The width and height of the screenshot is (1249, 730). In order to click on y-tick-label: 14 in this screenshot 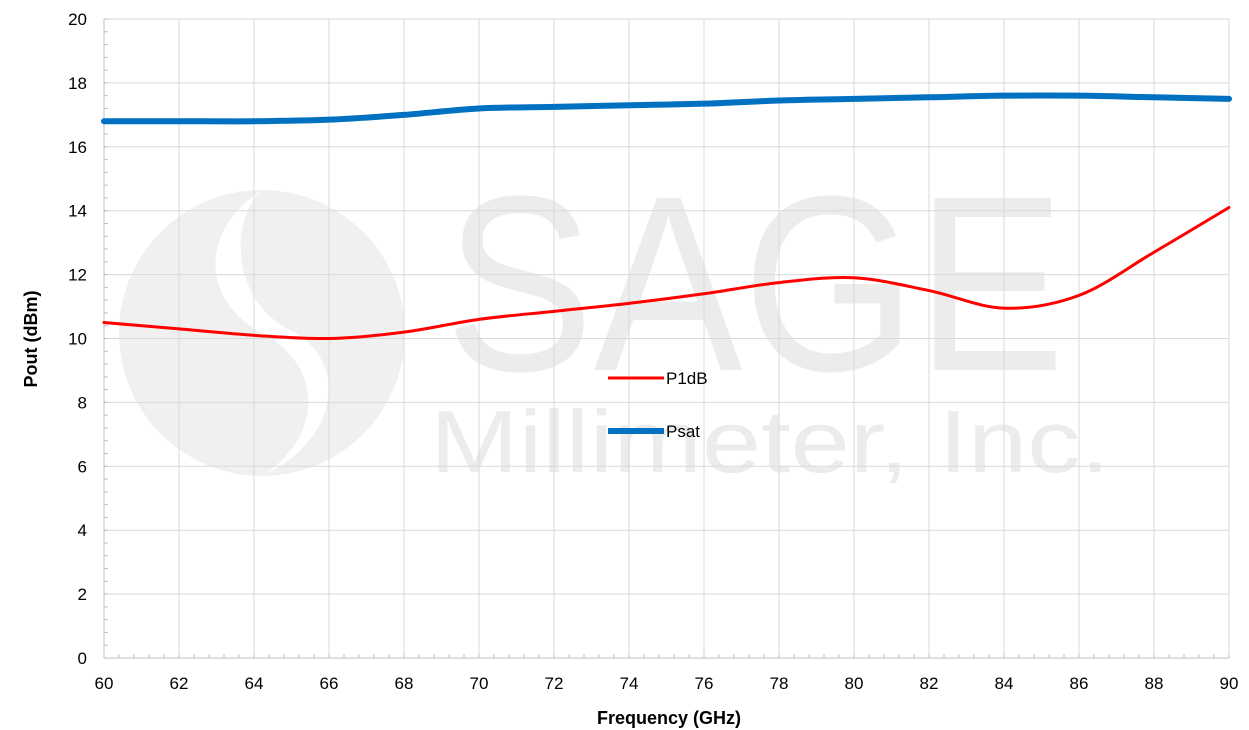, I will do `click(77, 211)`.